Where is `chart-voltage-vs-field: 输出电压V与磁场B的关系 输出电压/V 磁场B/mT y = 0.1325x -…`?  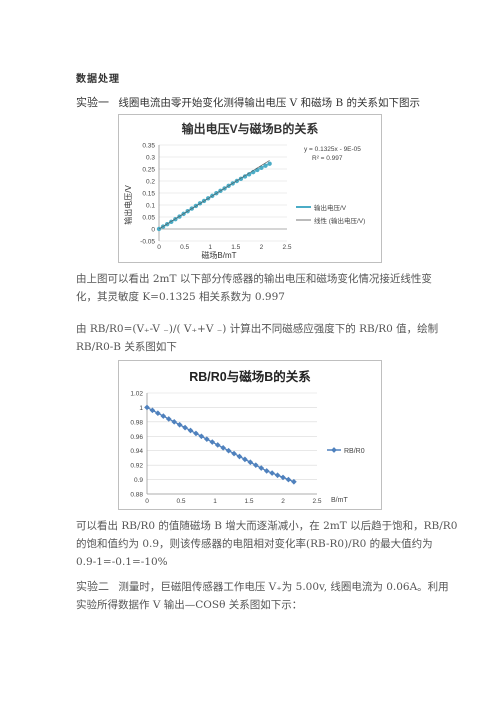 chart-voltage-vs-field: 输出电压V与磁场B的关系 输出电压/V 磁场B/mT y = 0.1325x -… is located at coordinates (250, 188).